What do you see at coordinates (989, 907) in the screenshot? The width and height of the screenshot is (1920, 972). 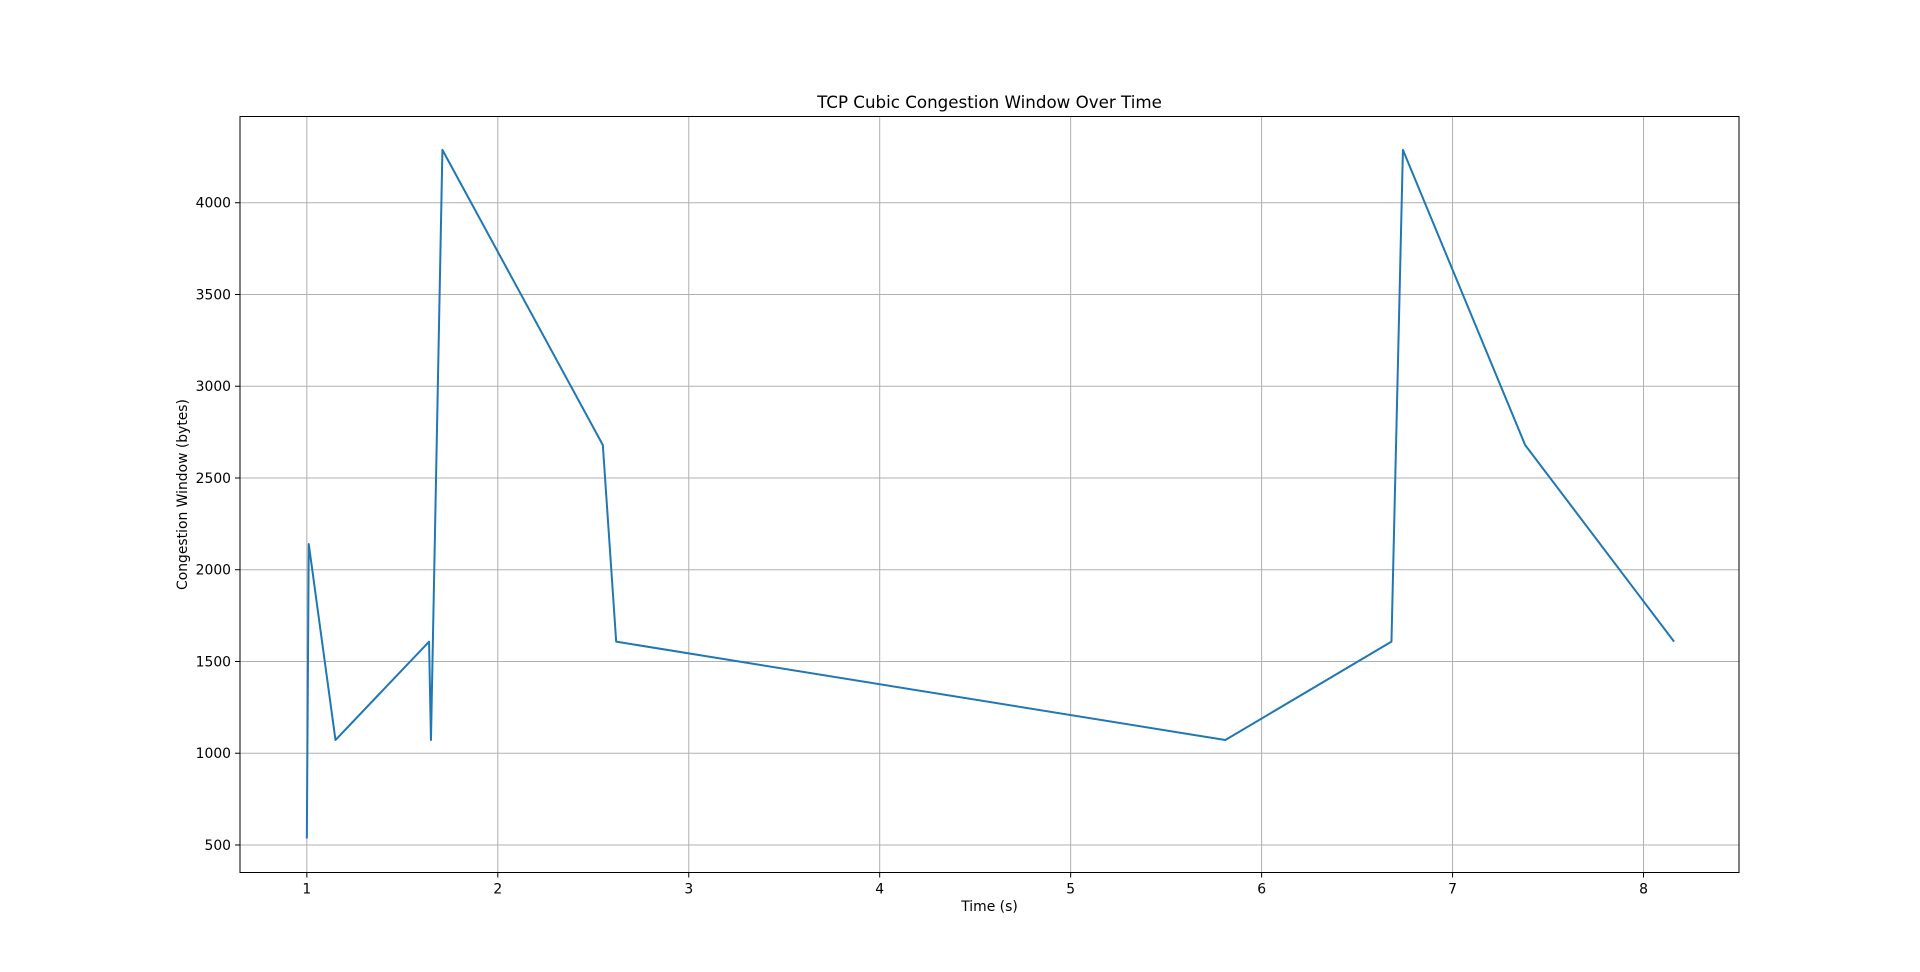 I see `x-axis-label: Time (s)` at bounding box center [989, 907].